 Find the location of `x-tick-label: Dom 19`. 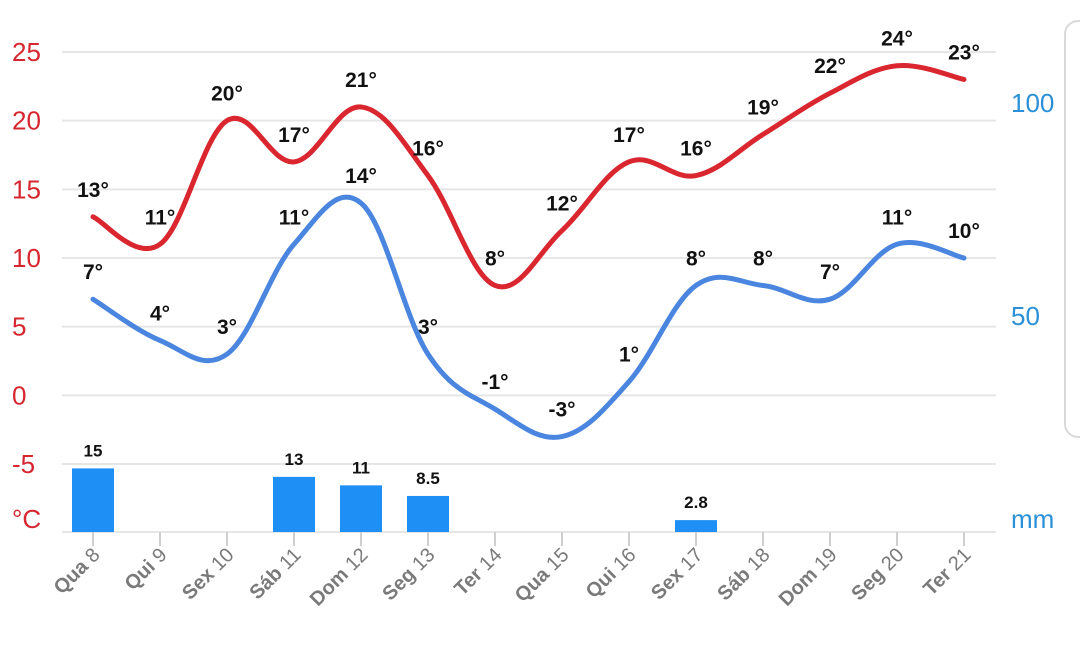

x-tick-label: Dom 19 is located at coordinates (808, 577).